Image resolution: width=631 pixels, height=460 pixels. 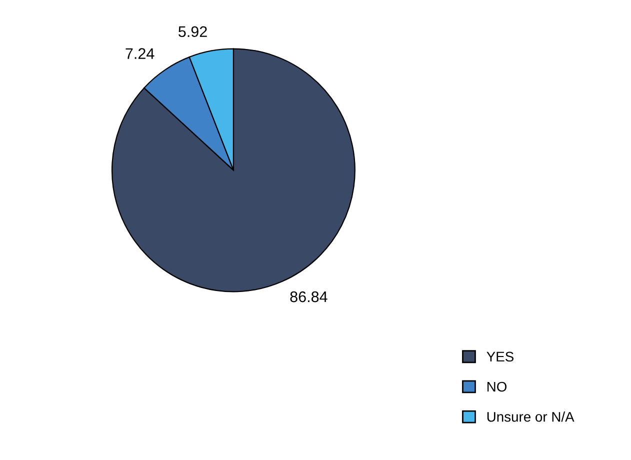 What do you see at coordinates (530, 417) in the screenshot?
I see `legend-label: Unsure or N/A` at bounding box center [530, 417].